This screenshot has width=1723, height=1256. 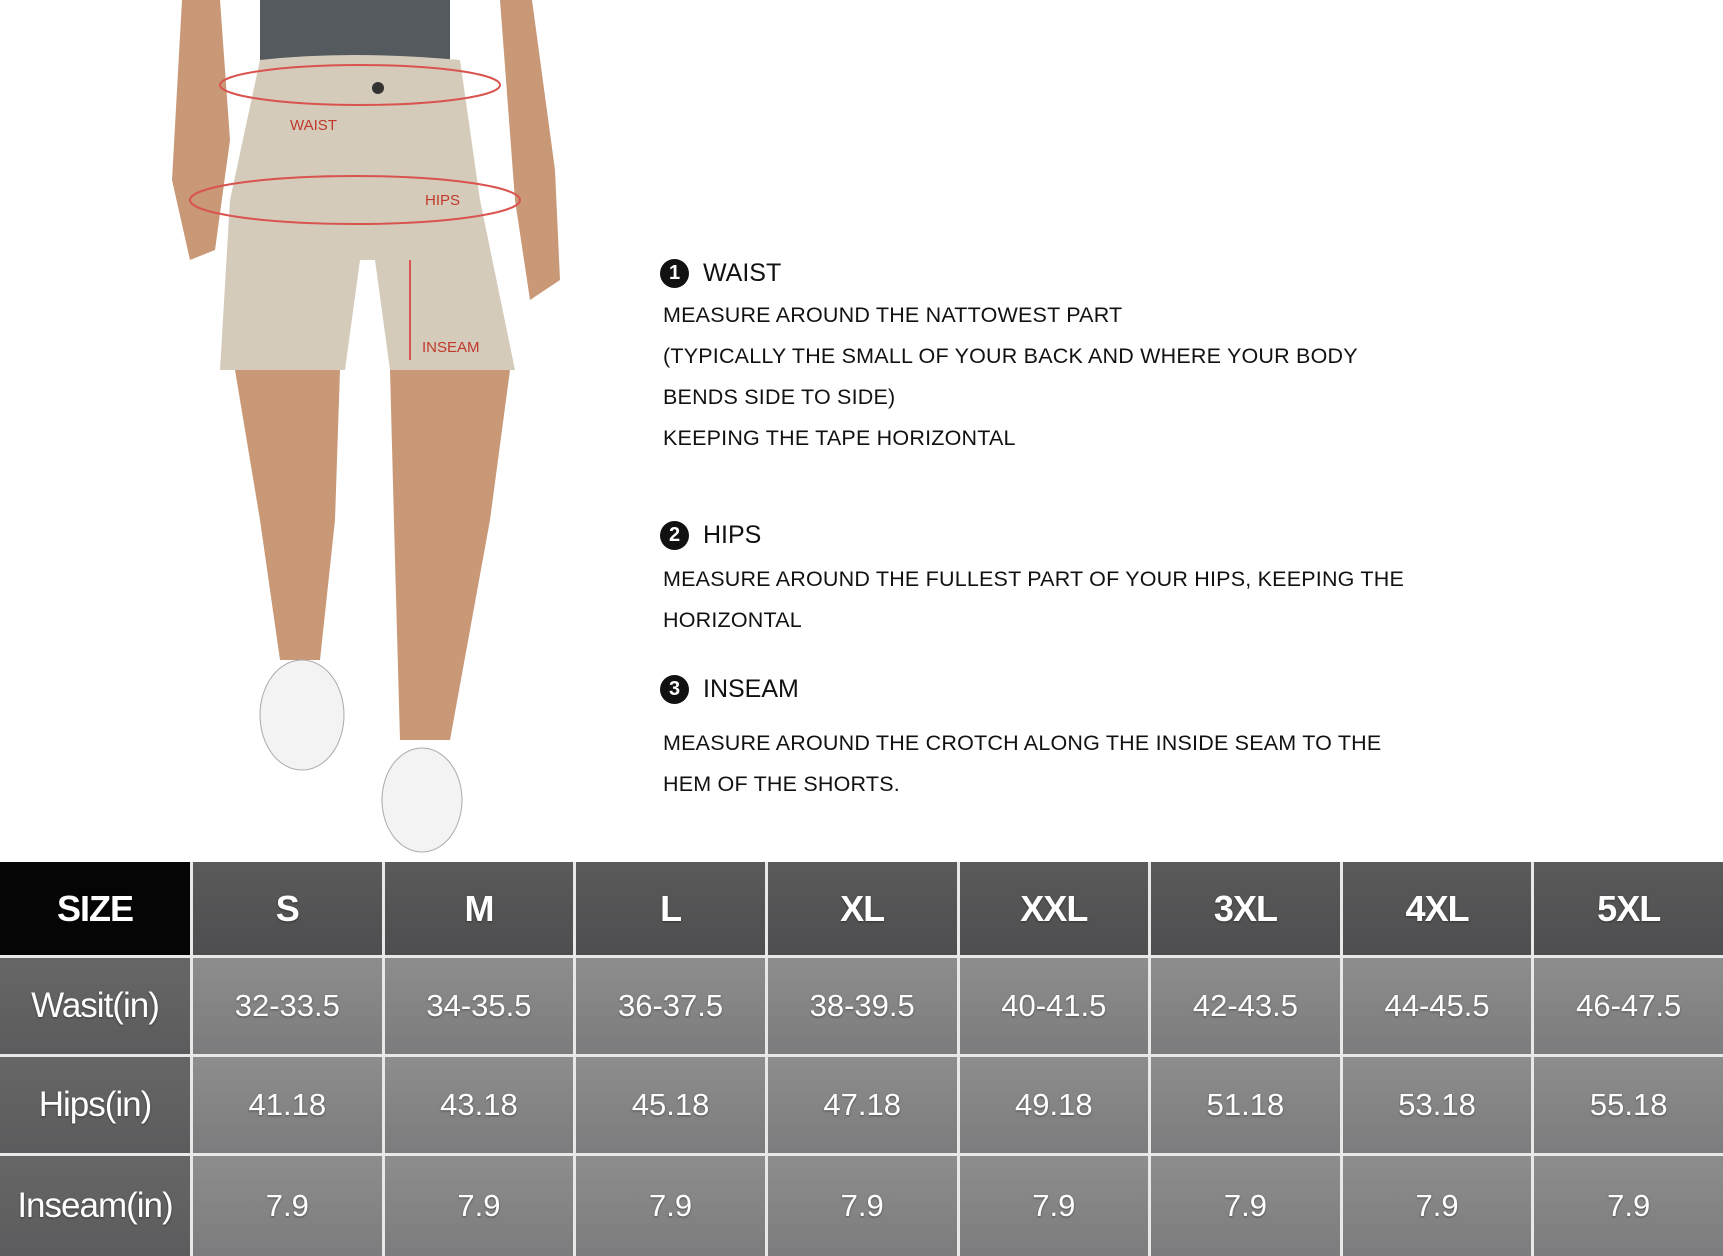 I want to click on guide-text: KEEPING THE TAPE HORIZONTAL, so click(x=839, y=438).